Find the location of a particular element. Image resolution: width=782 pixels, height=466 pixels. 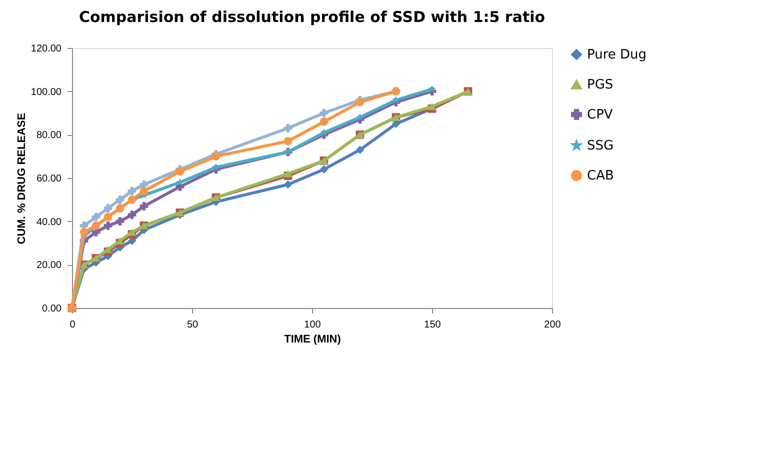

legend-label: CPV is located at coordinates (600, 115).